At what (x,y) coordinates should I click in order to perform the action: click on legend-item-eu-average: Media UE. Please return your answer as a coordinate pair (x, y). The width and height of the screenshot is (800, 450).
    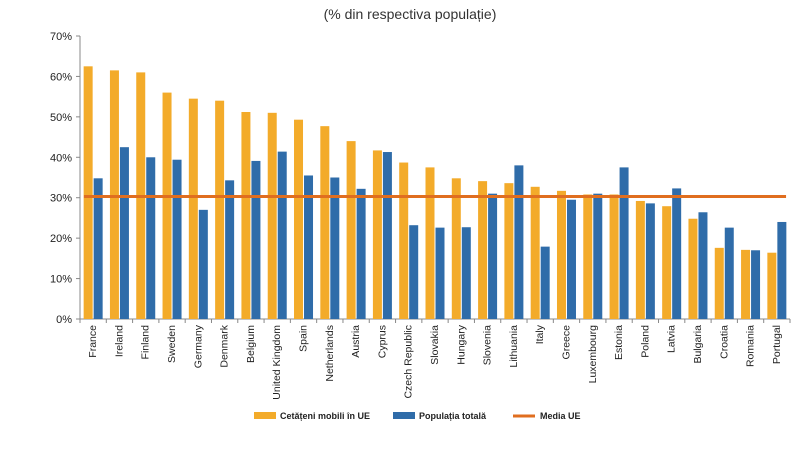
    Looking at the image, I should click on (547, 416).